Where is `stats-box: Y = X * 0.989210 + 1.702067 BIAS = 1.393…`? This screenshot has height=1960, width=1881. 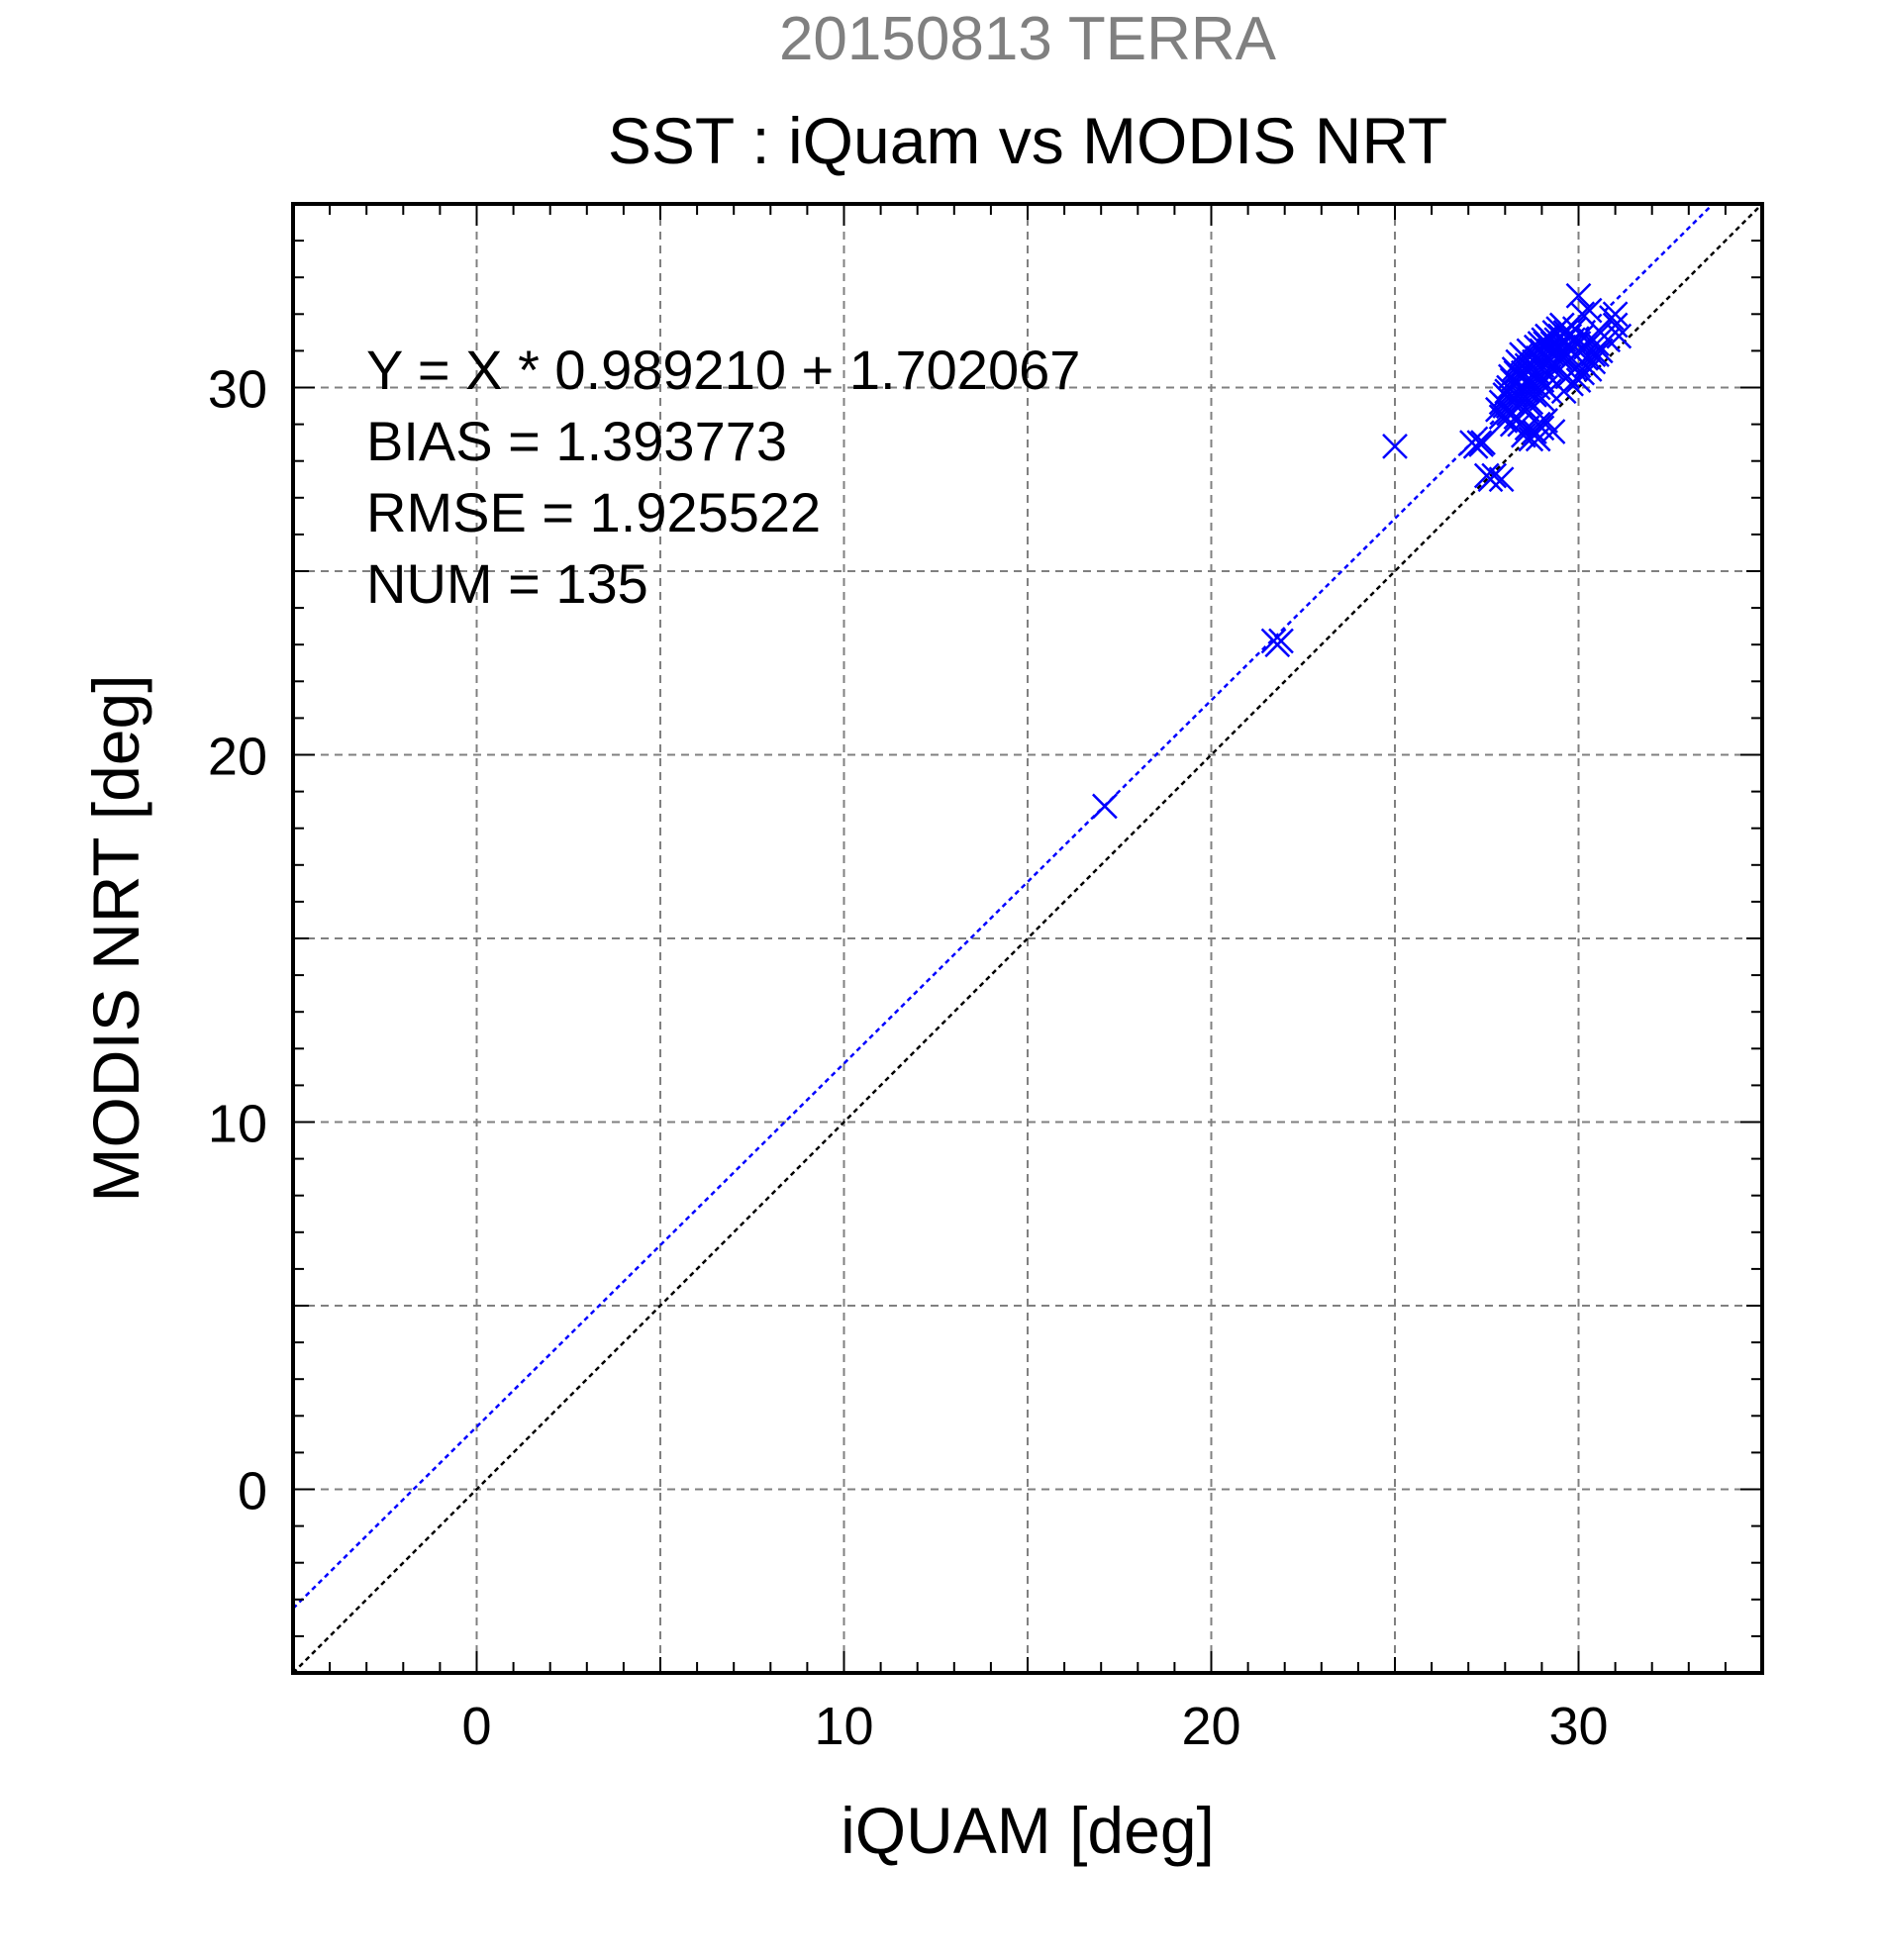 stats-box: Y = X * 0.989210 + 1.702067 BIAS = 1.393… is located at coordinates (723, 477).